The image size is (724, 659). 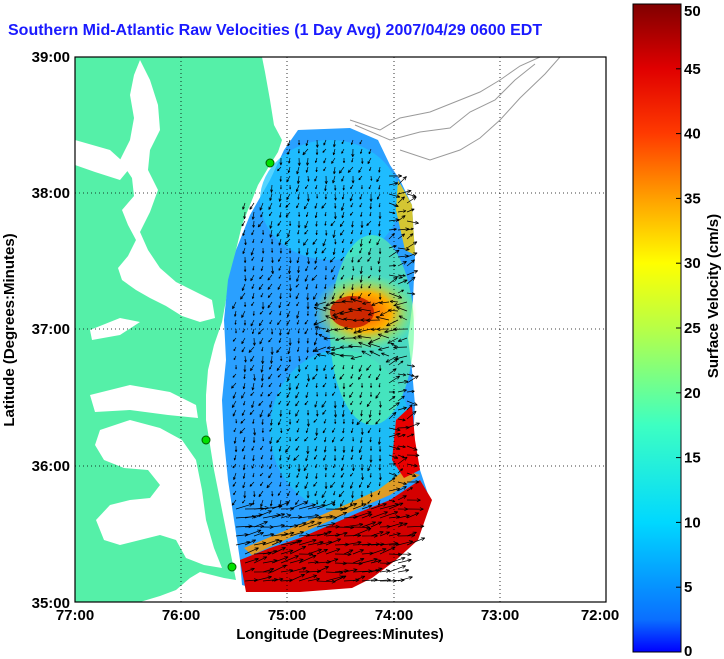 What do you see at coordinates (692, 458) in the screenshot?
I see `colorbar-tick: 15` at bounding box center [692, 458].